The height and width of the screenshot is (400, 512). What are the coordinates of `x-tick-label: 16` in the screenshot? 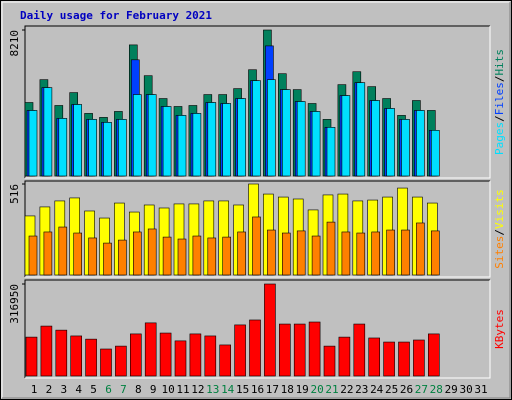 It's located at (257, 389).